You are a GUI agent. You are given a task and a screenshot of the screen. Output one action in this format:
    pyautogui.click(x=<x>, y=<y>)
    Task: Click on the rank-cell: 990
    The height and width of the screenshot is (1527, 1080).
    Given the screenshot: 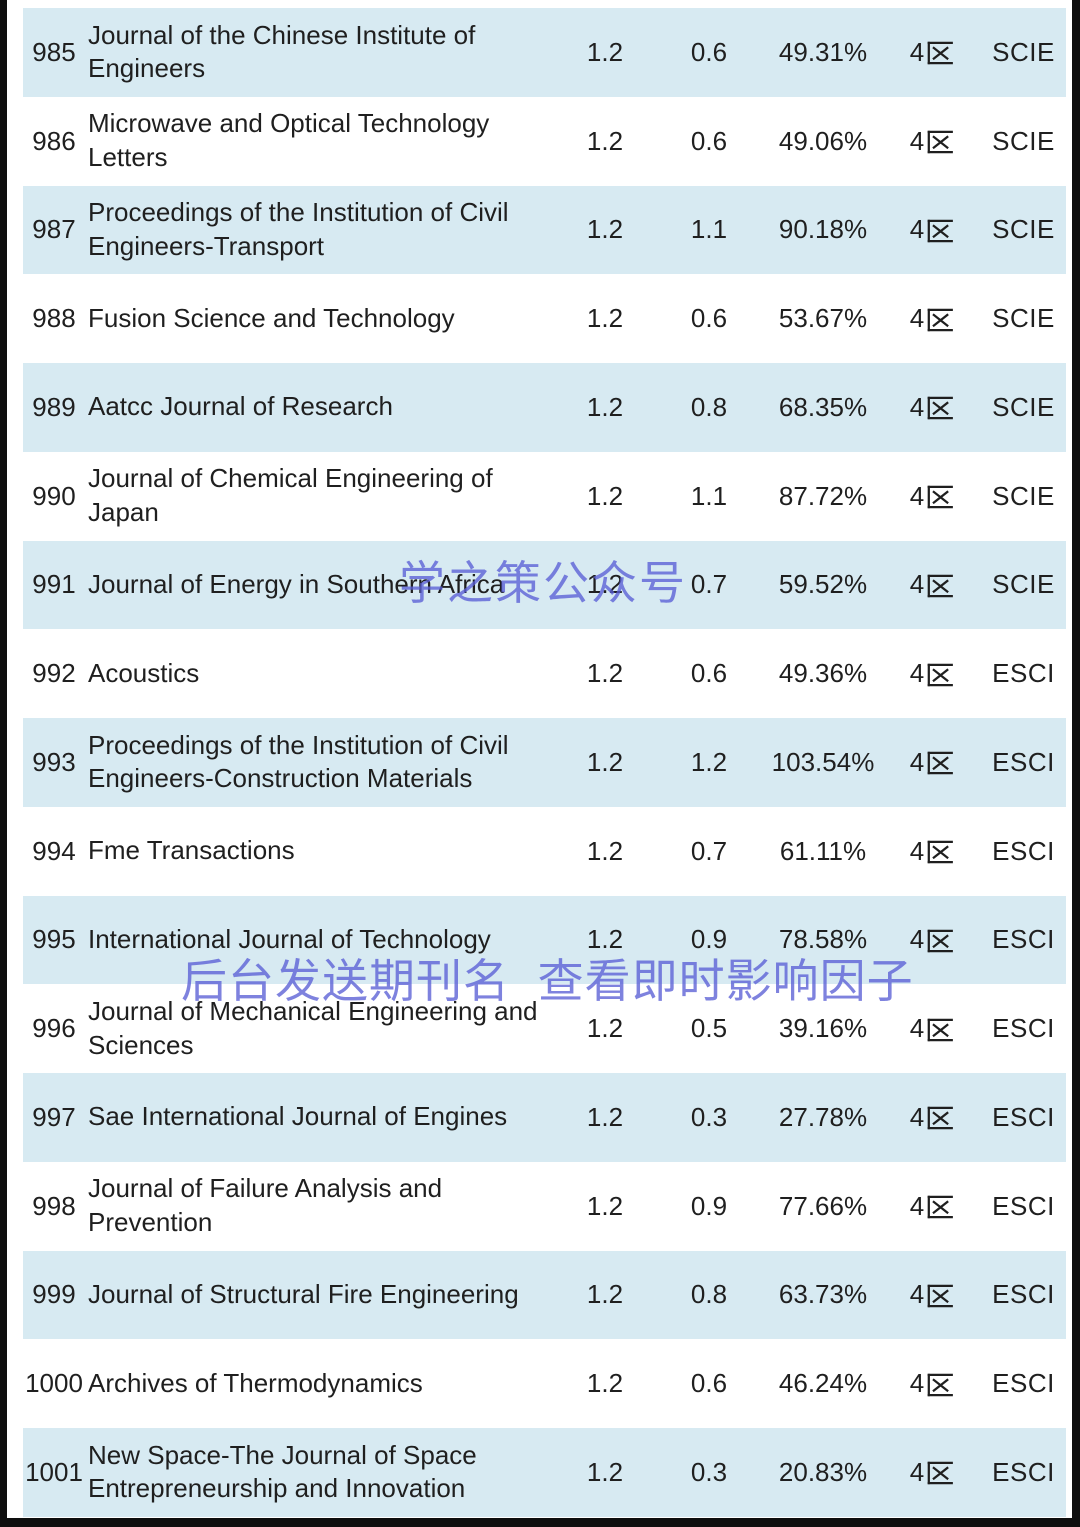 What is the action you would take?
    pyautogui.click(x=54, y=495)
    